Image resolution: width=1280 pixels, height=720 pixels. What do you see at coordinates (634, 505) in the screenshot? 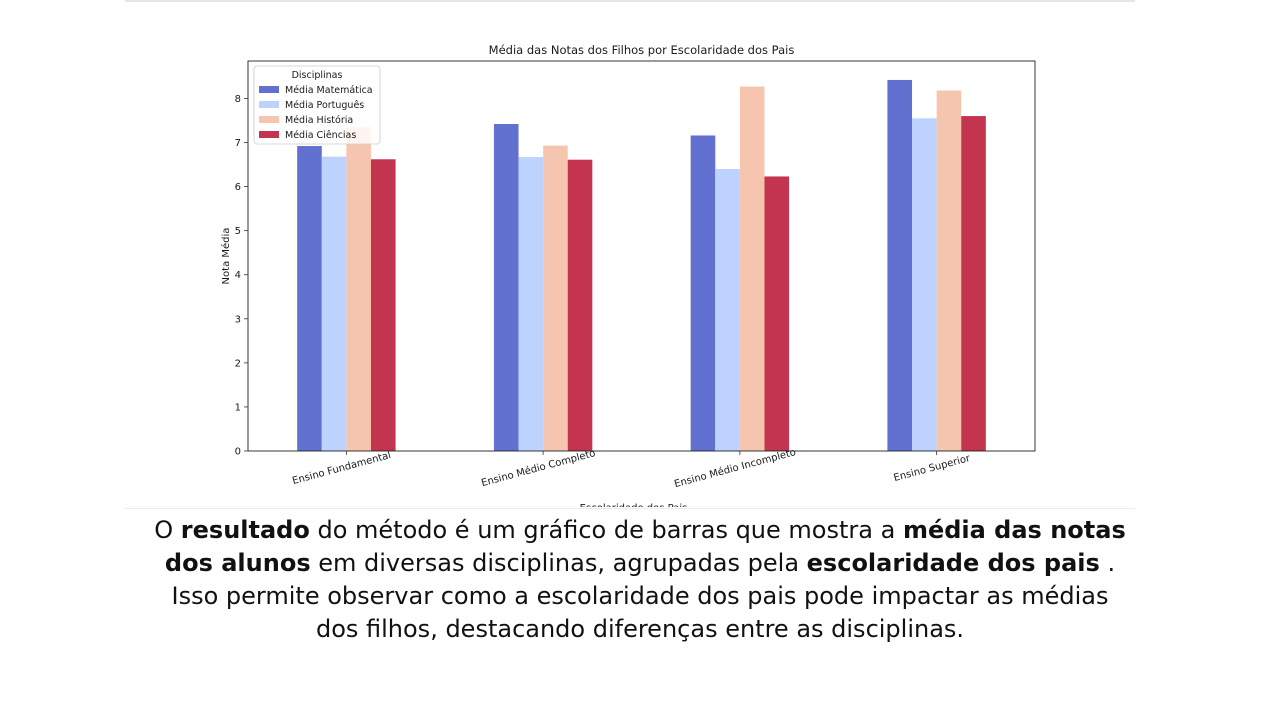
I see `x-axis-label: Escolaridade dos Pais` at bounding box center [634, 505].